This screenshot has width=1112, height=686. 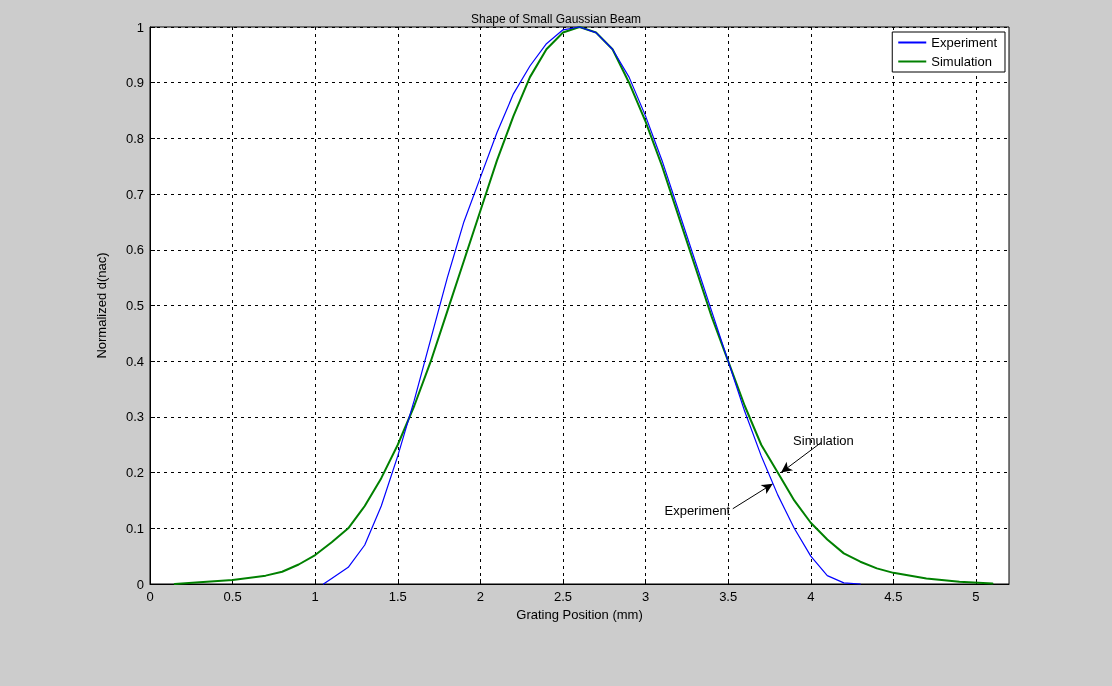 I want to click on x-tick-label: 4, so click(x=811, y=596).